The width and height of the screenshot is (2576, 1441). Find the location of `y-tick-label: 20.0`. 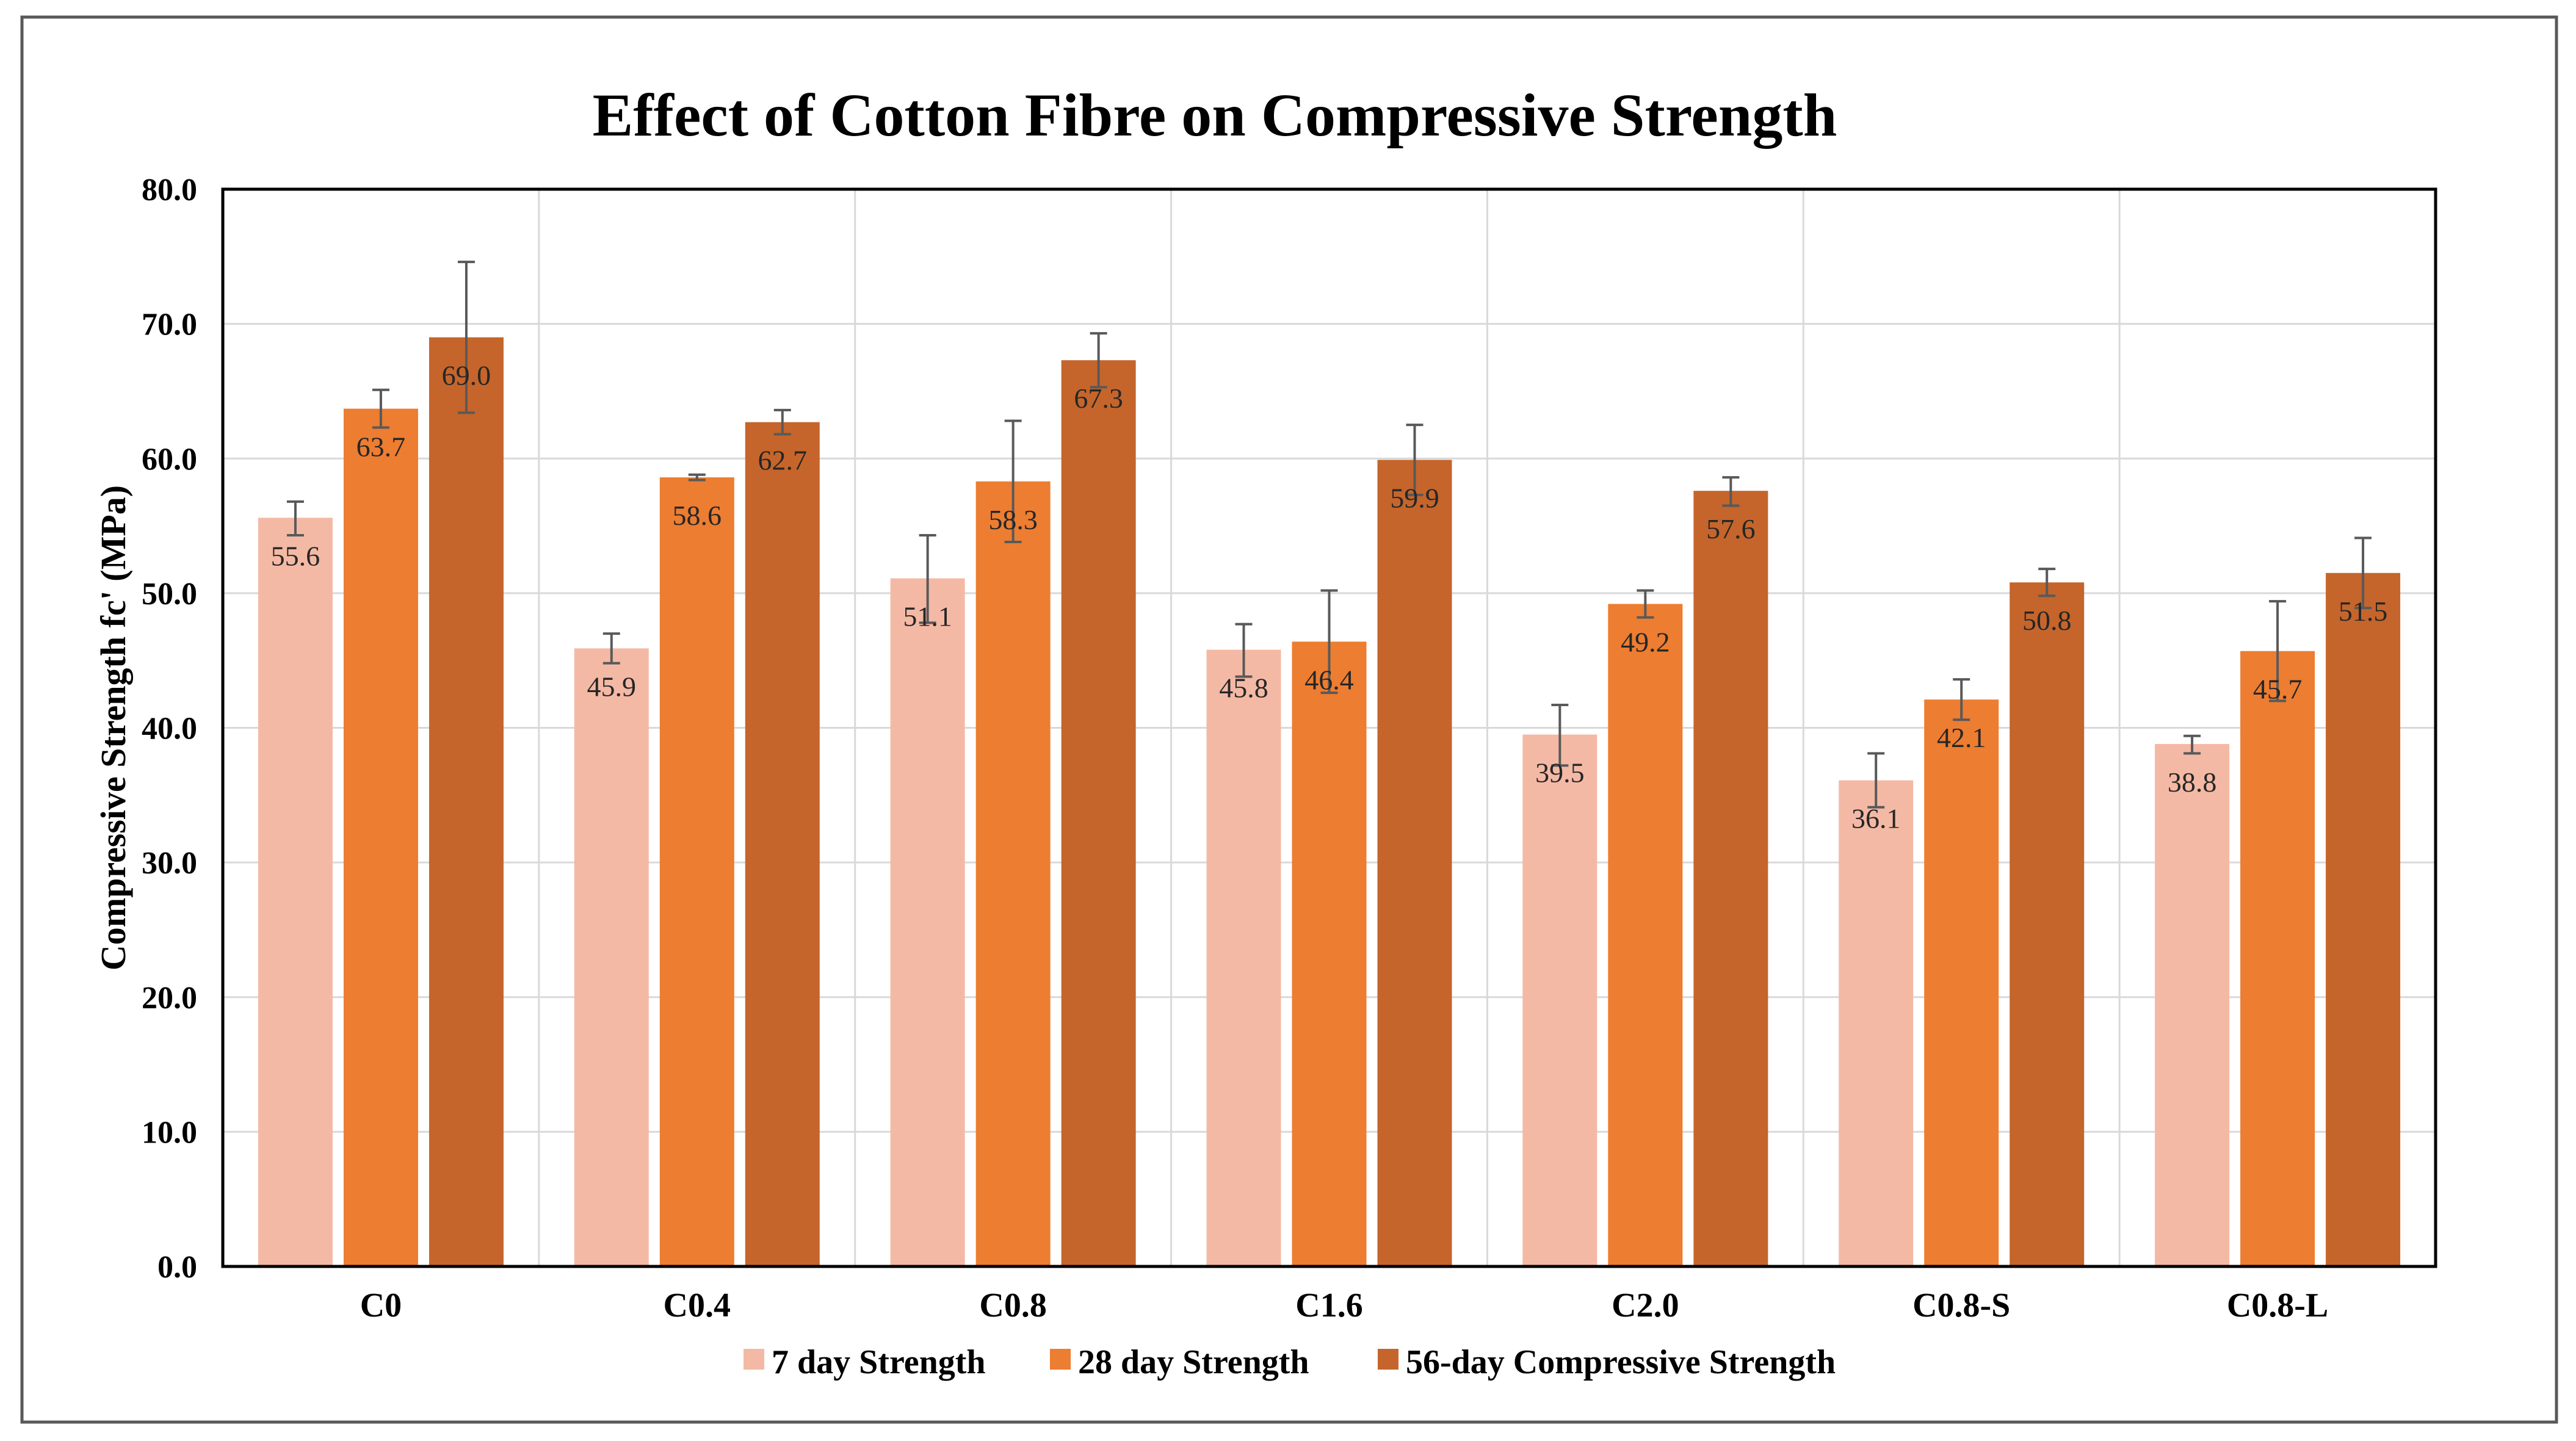

y-tick-label: 20.0 is located at coordinates (169, 998).